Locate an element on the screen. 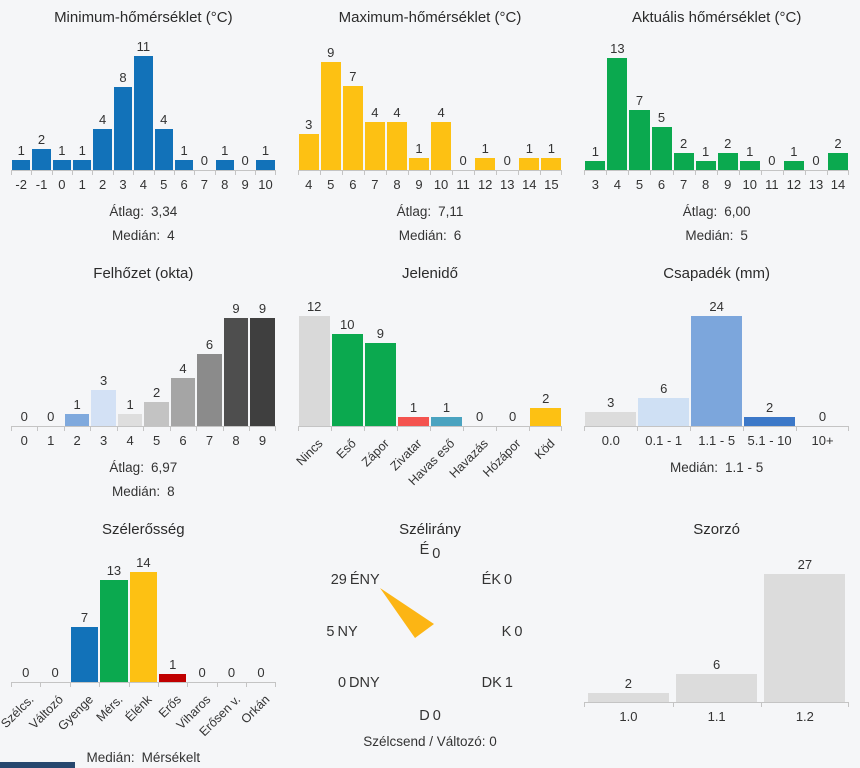 The image size is (860, 768). category-label-text: Nincs is located at coordinates (309, 452).